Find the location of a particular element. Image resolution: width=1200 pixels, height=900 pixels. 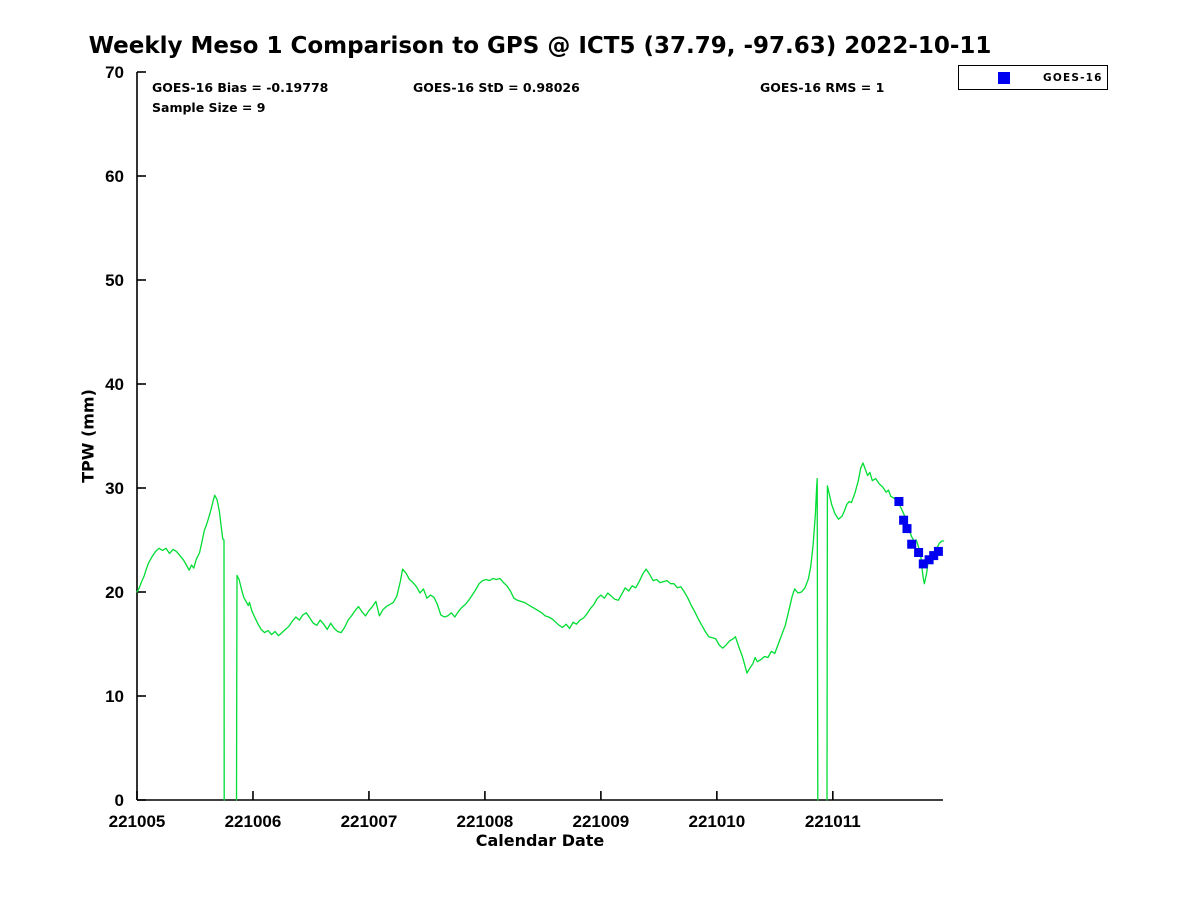

x-tick-label: 221007 is located at coordinates (369, 821).